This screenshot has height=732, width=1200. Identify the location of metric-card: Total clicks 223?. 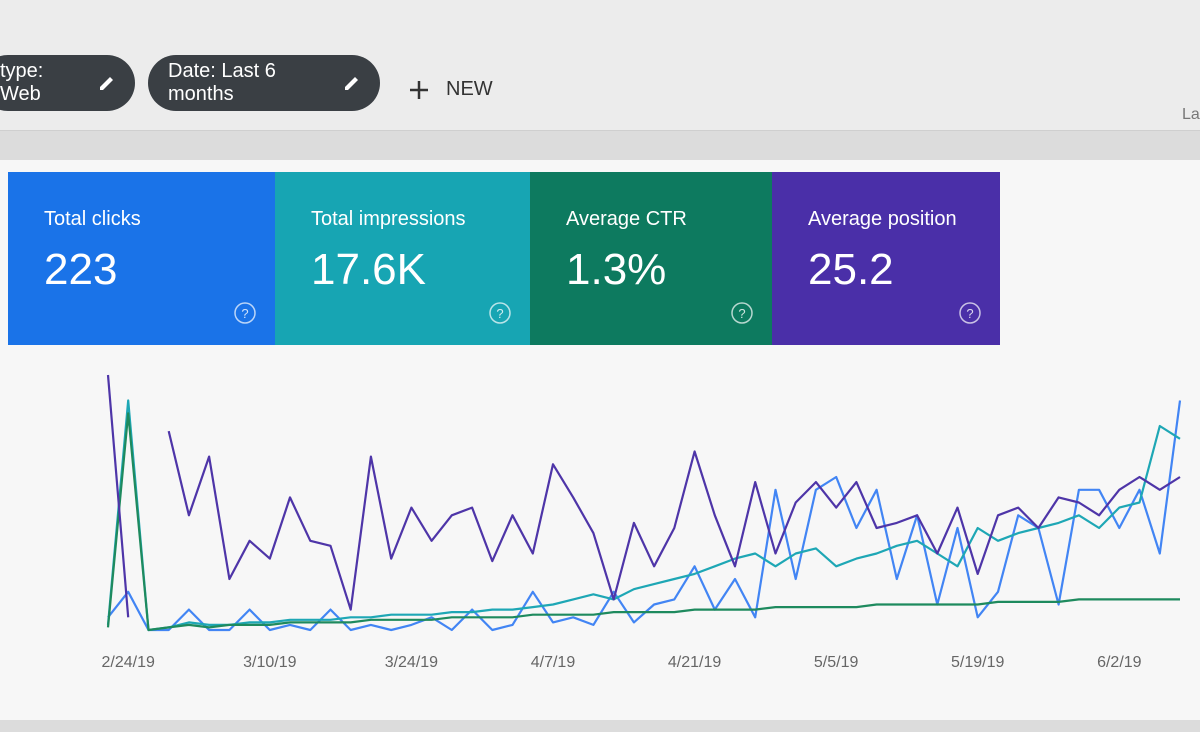
(141, 258).